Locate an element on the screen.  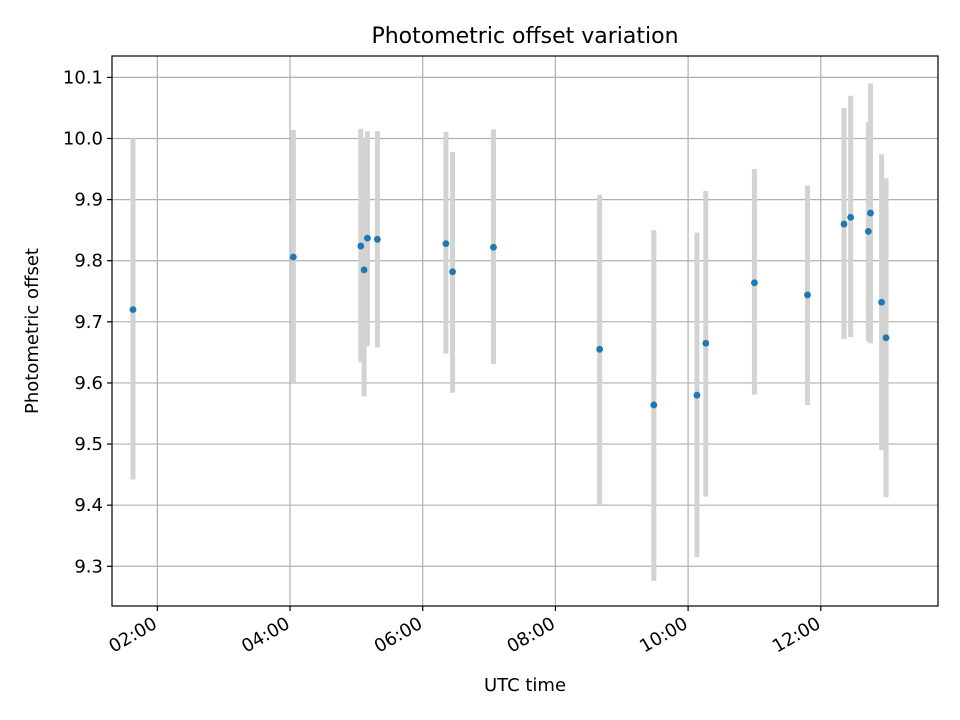
y-axis-label: Photometric offset is located at coordinates (32, 331).